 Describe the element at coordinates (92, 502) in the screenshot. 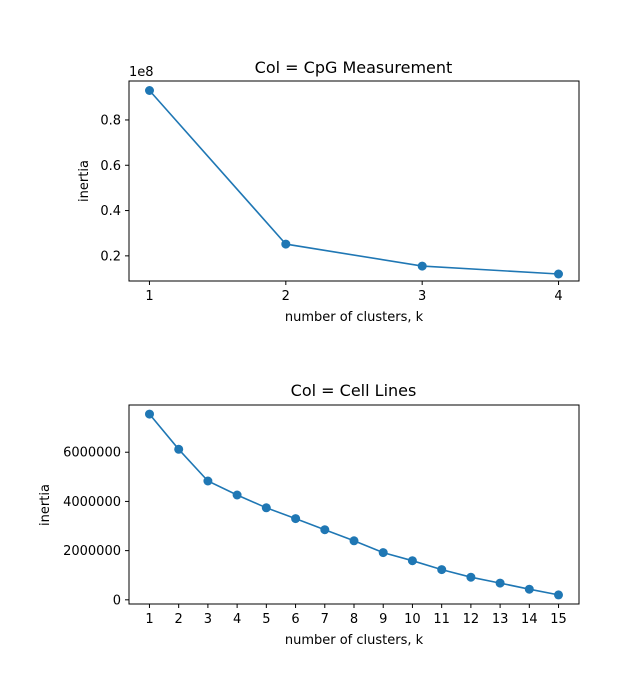

I see `y-tick-label: 4000000` at that location.